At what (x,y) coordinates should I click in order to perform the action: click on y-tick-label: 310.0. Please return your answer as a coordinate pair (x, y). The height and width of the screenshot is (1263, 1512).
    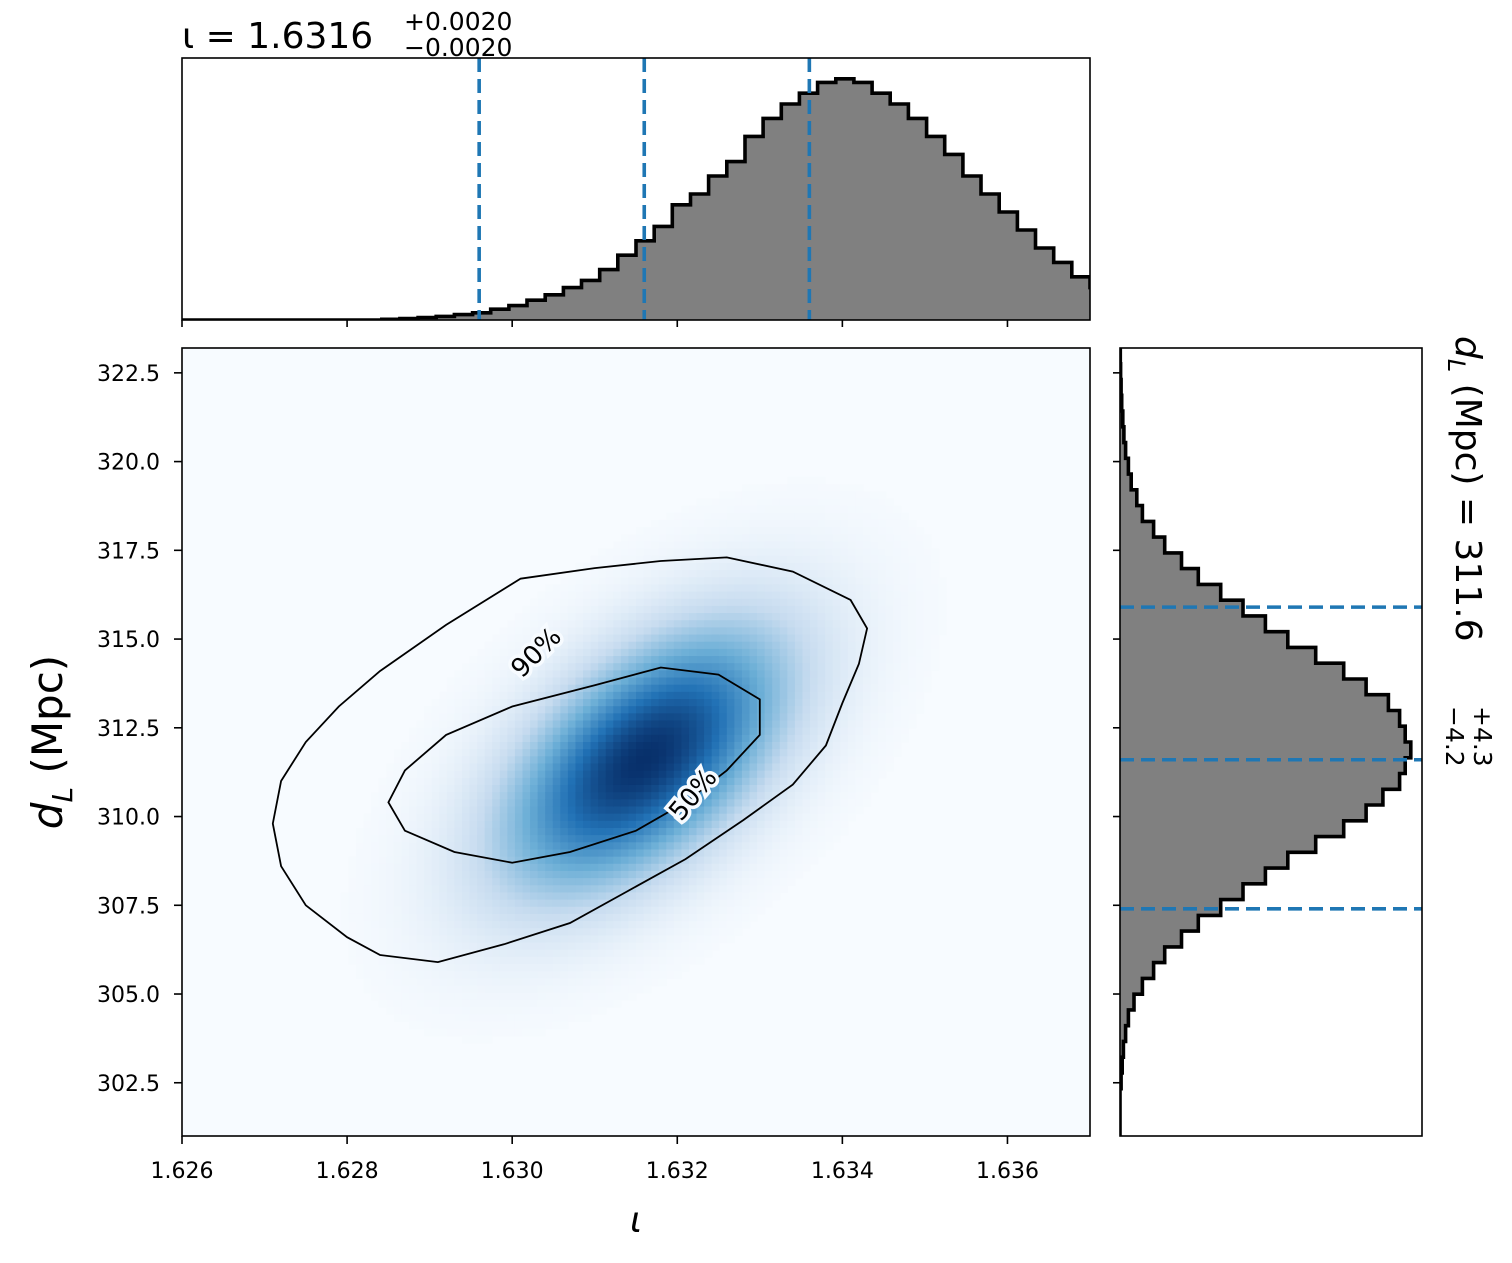
    Looking at the image, I should click on (128, 818).